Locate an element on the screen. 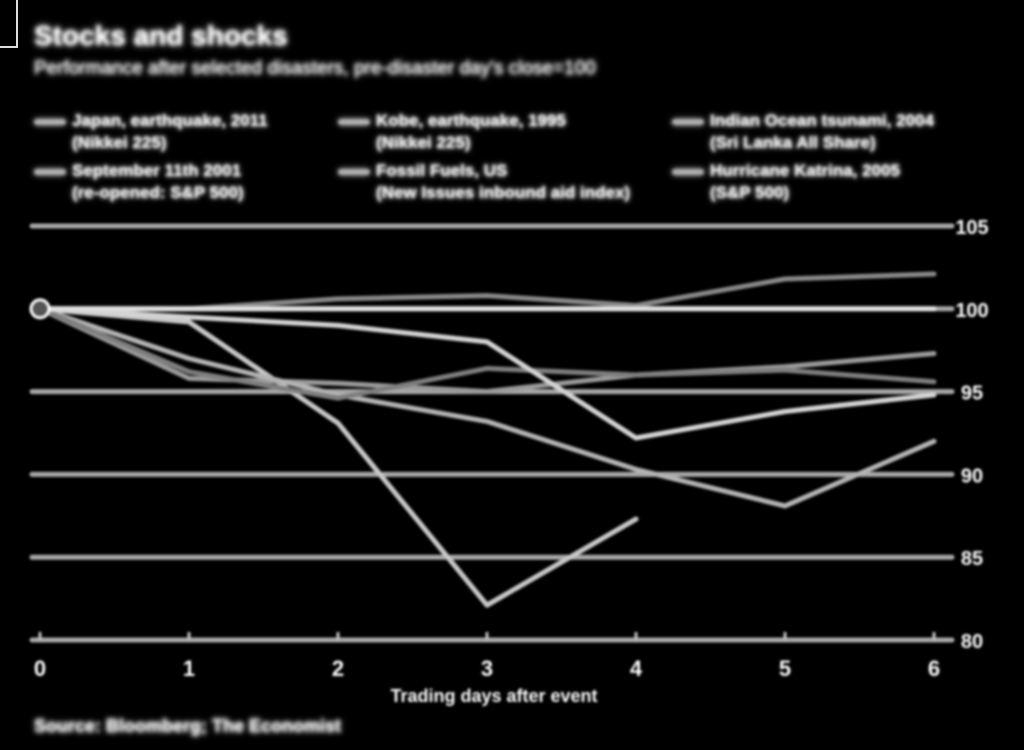 The image size is (1024, 750). source-note: Source: Bloomberg; The Economist is located at coordinates (188, 726).